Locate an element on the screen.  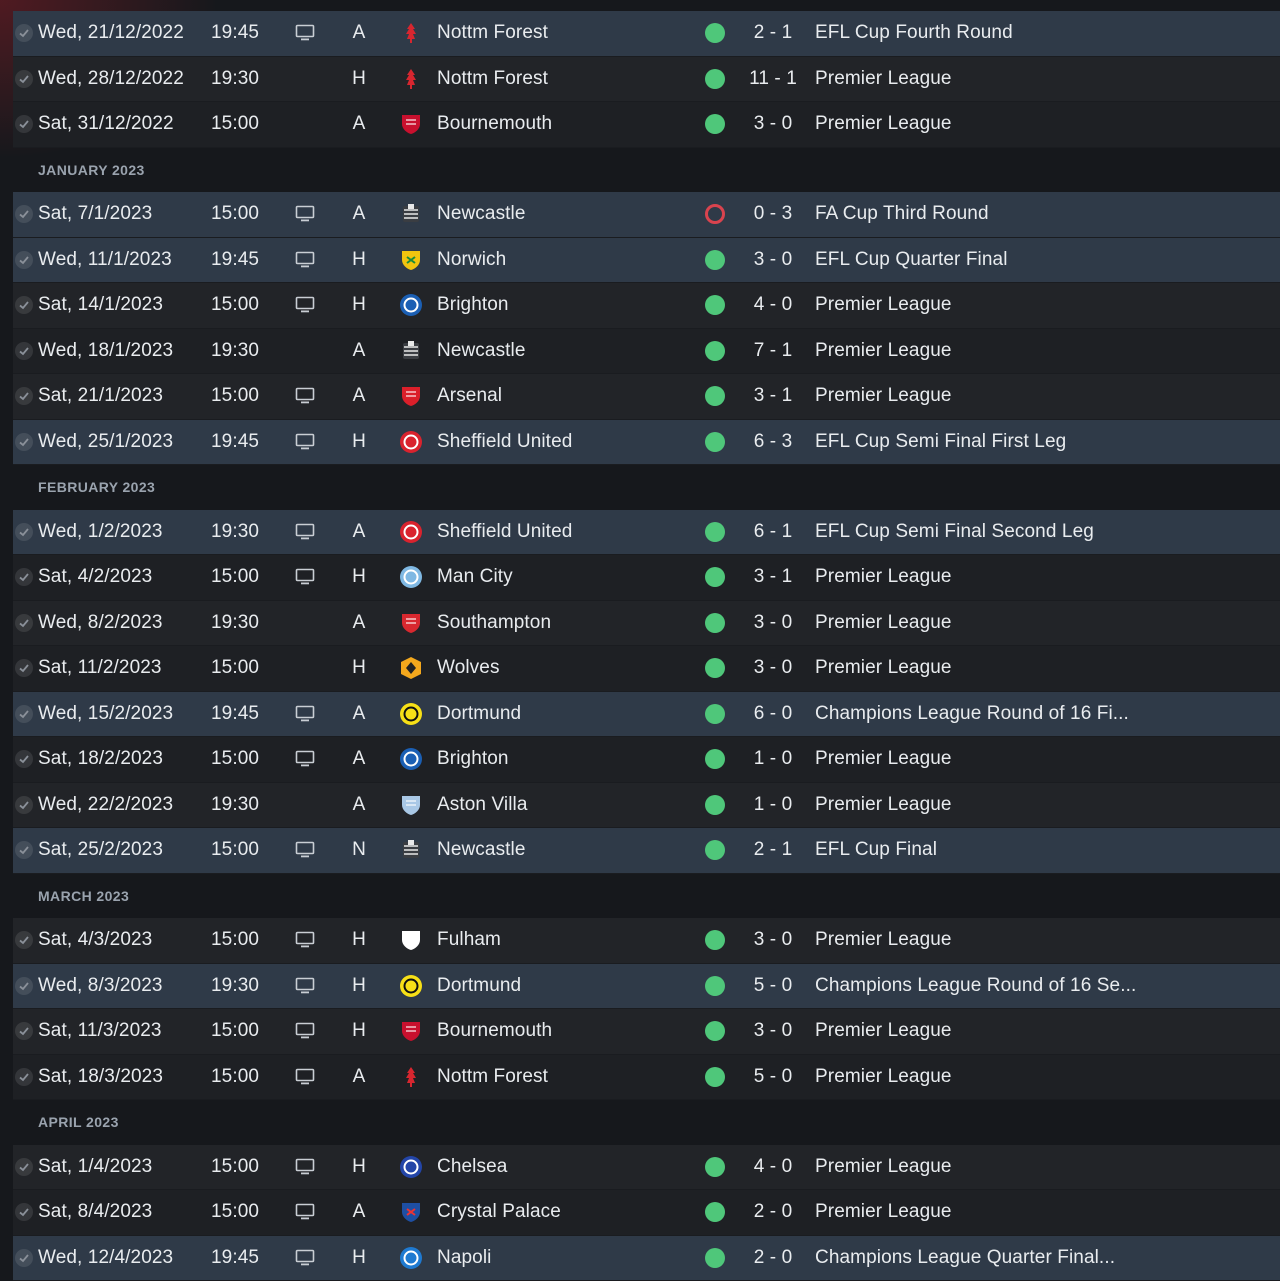
competition-name: EFL Cup Semi Final Second Leg is located at coordinates (954, 532).